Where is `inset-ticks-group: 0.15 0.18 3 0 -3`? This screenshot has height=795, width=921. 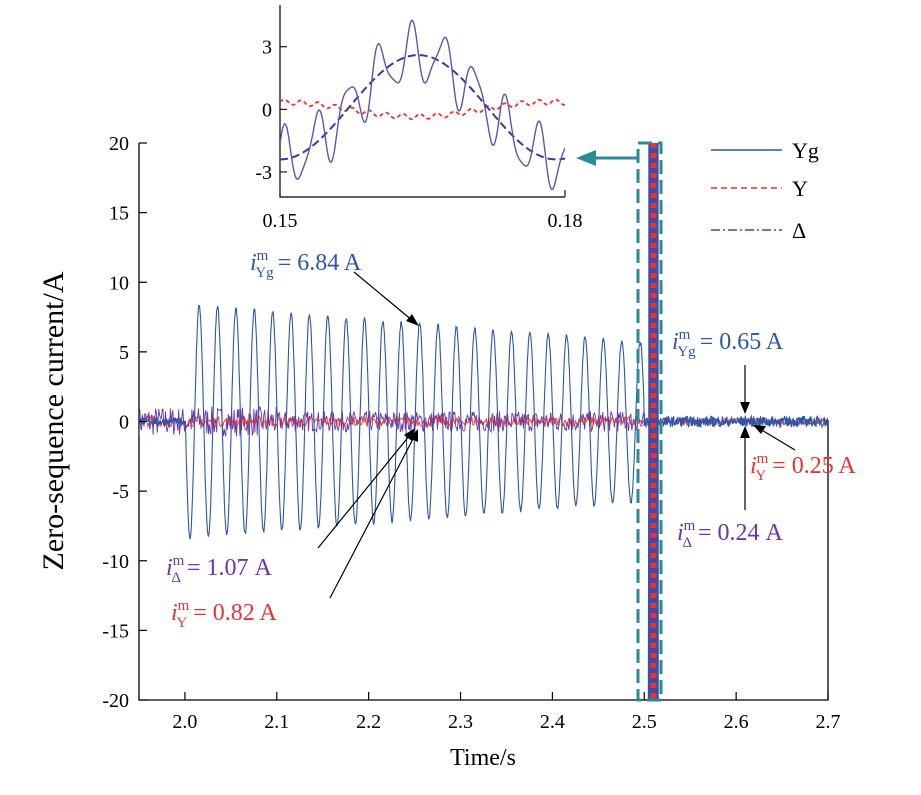 inset-ticks-group: 0.15 0.18 3 0 -3 is located at coordinates (418, 134).